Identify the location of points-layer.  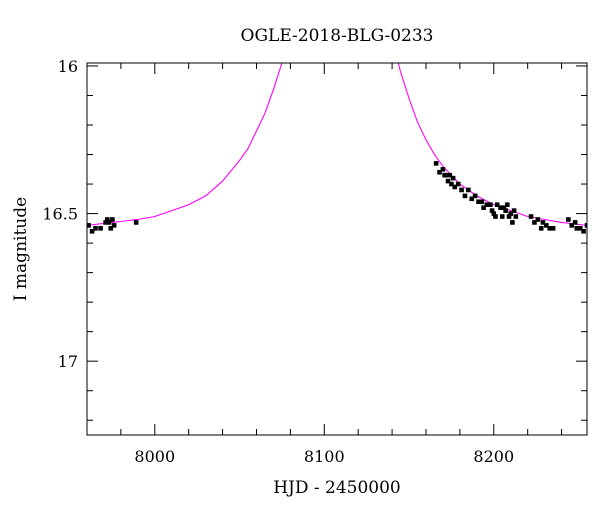
(337, 197).